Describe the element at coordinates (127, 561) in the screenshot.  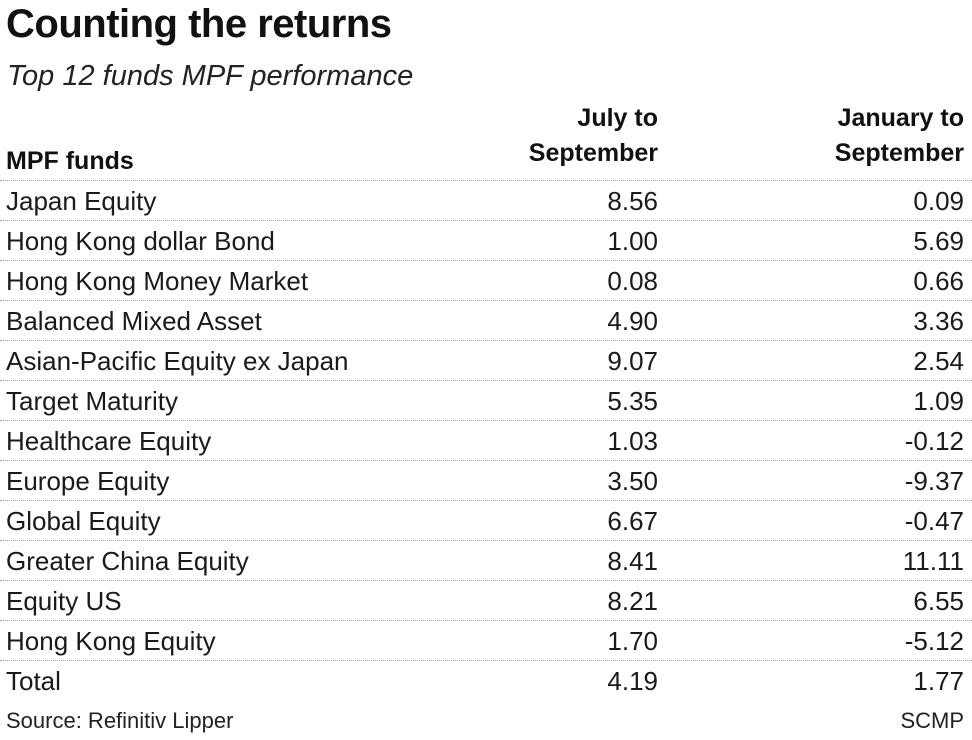
I see `fund-name-cell: Greater China Equity` at that location.